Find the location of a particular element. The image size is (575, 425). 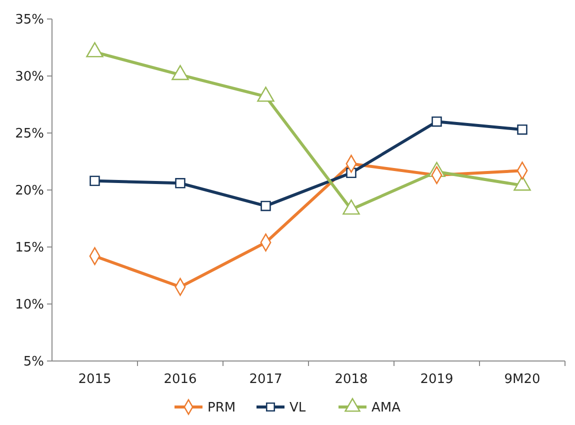

x-tick-label: 2019 is located at coordinates (437, 379).